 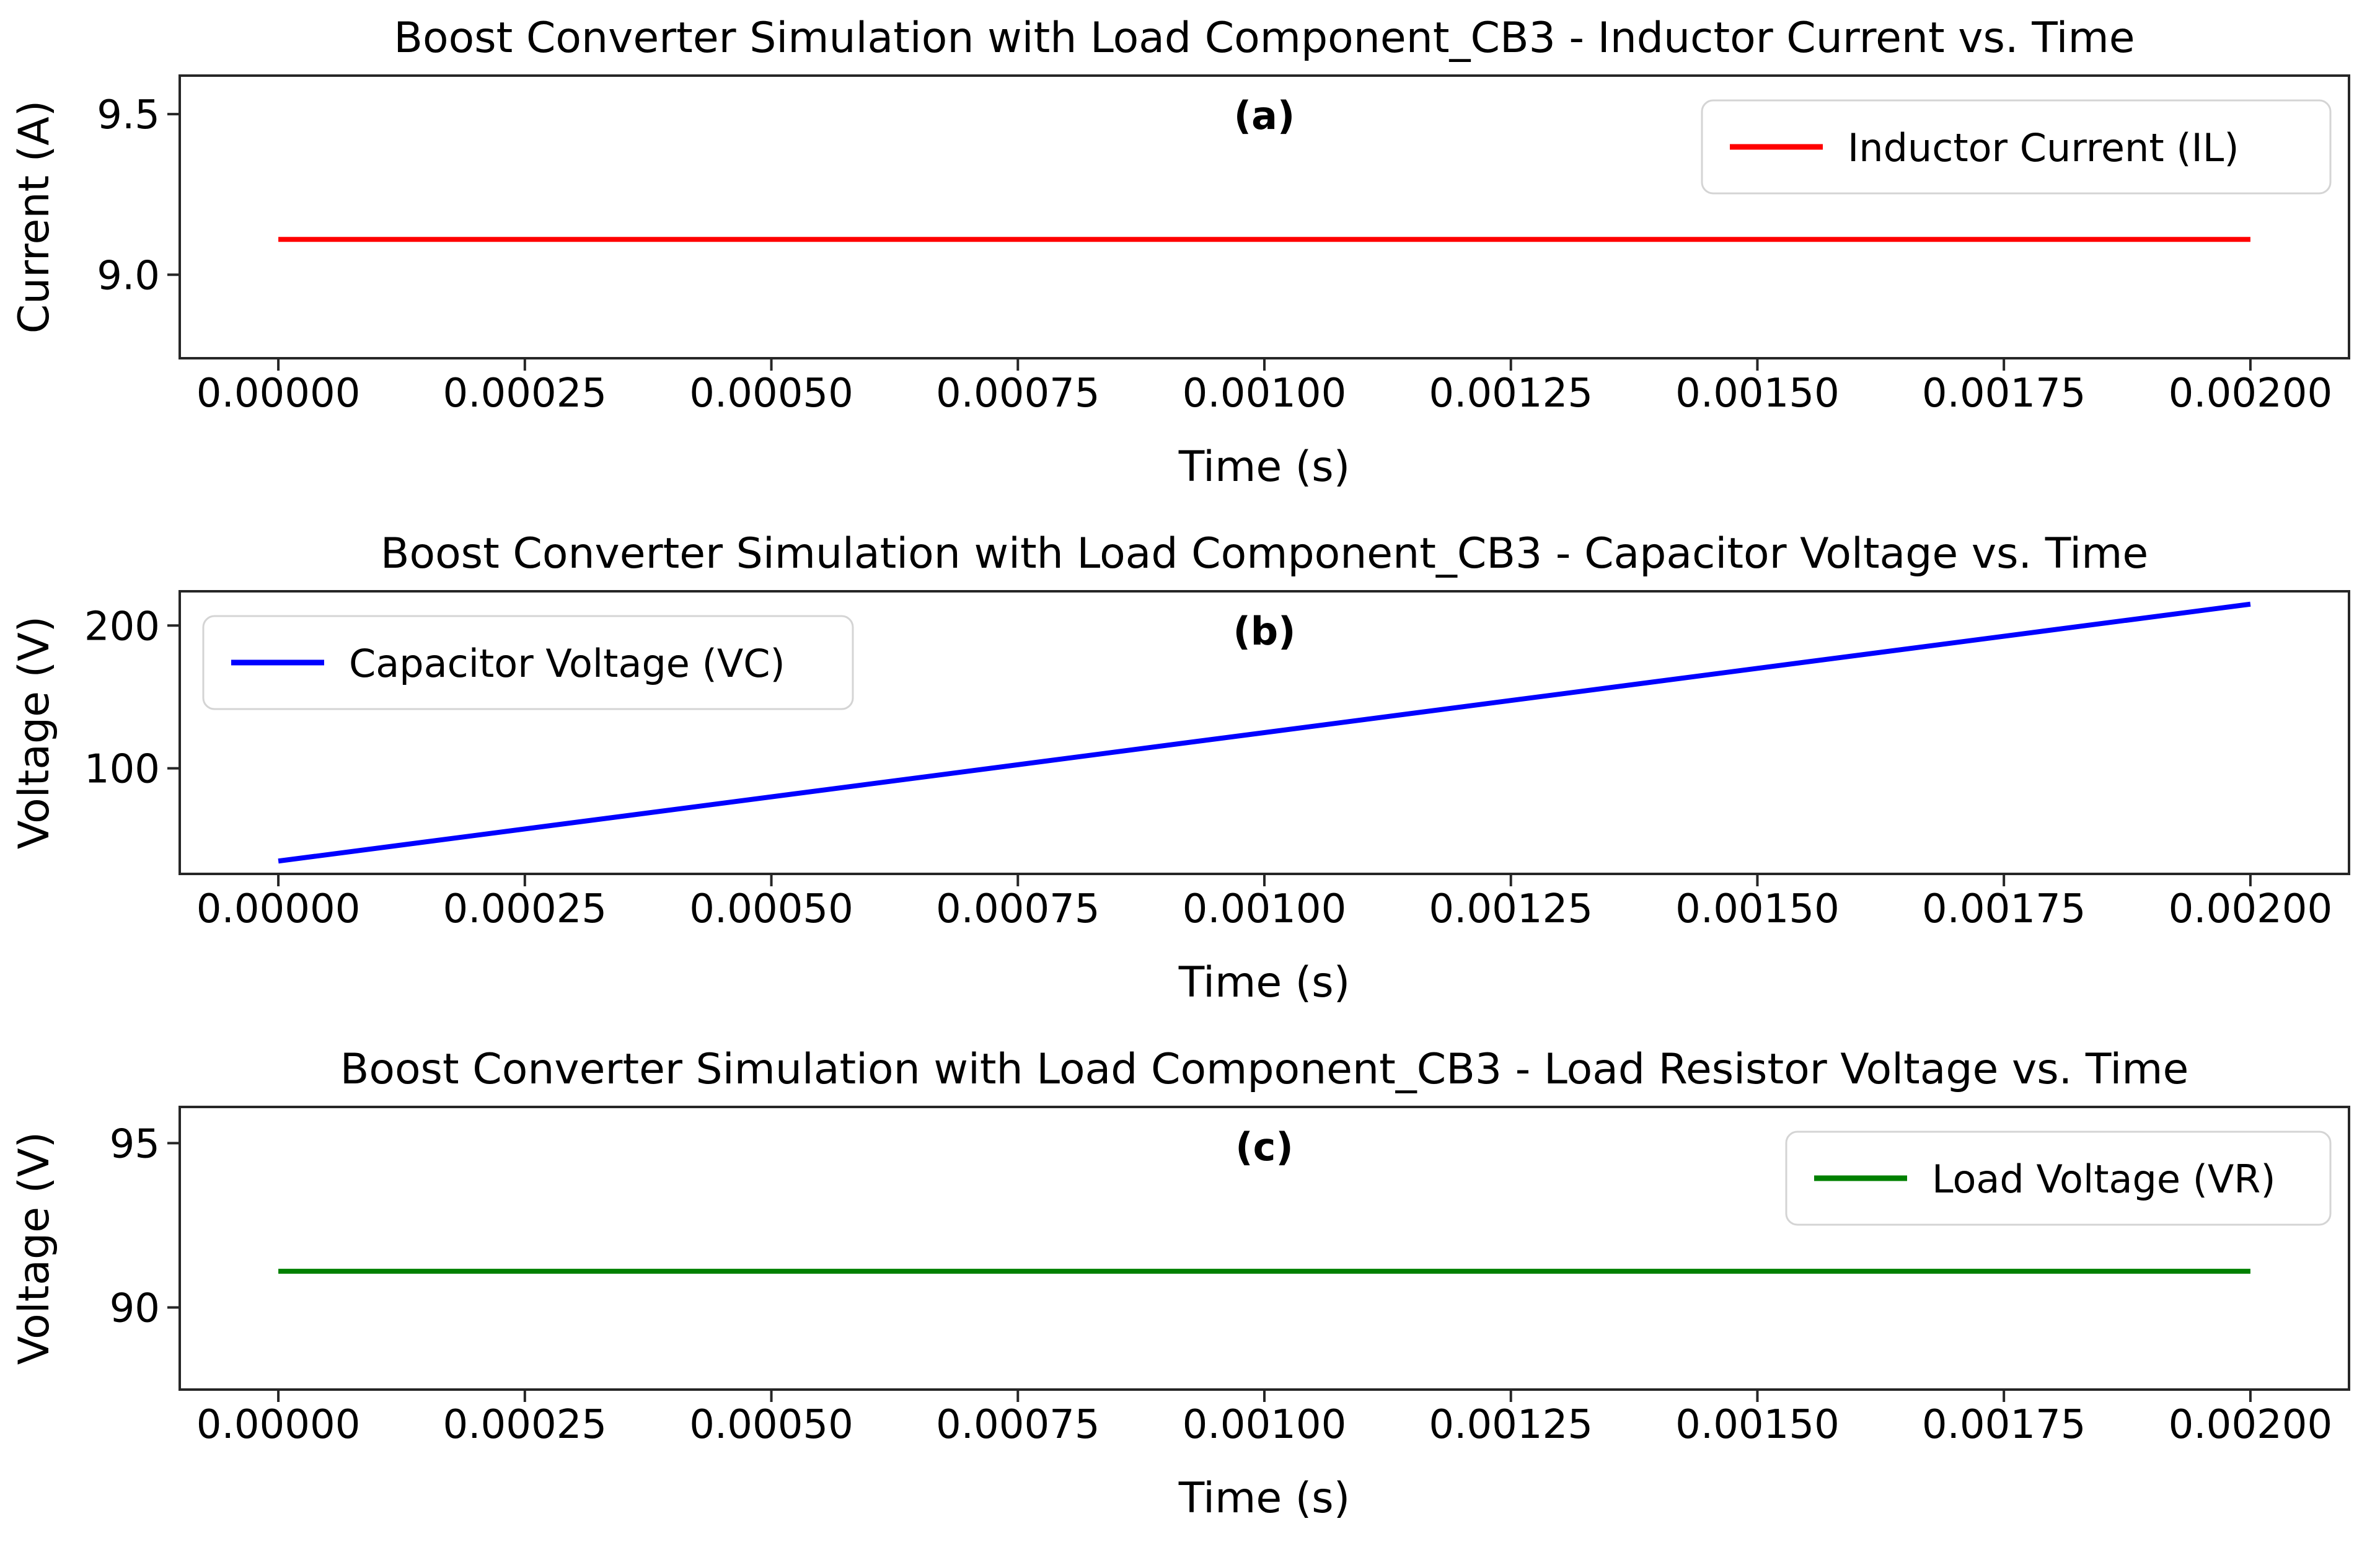 What do you see at coordinates (122, 770) in the screenshot?
I see `y-tick-label: 100` at bounding box center [122, 770].